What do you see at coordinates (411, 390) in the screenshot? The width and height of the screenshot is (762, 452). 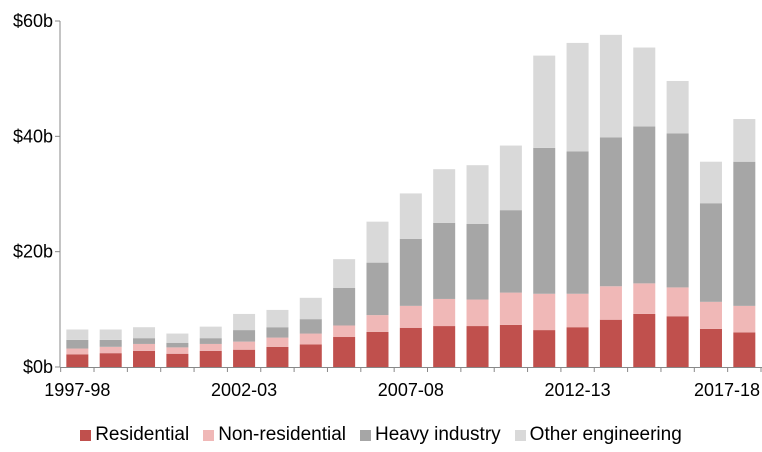 I see `x-tick-label: 2007-08` at bounding box center [411, 390].